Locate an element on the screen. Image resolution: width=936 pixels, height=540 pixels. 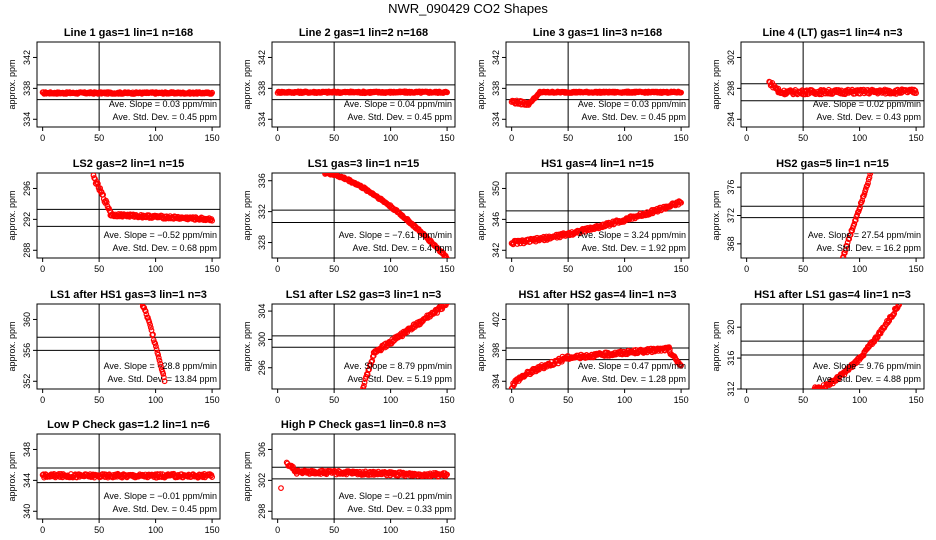
y-tick-label: 300 is located at coordinates (262, 339).